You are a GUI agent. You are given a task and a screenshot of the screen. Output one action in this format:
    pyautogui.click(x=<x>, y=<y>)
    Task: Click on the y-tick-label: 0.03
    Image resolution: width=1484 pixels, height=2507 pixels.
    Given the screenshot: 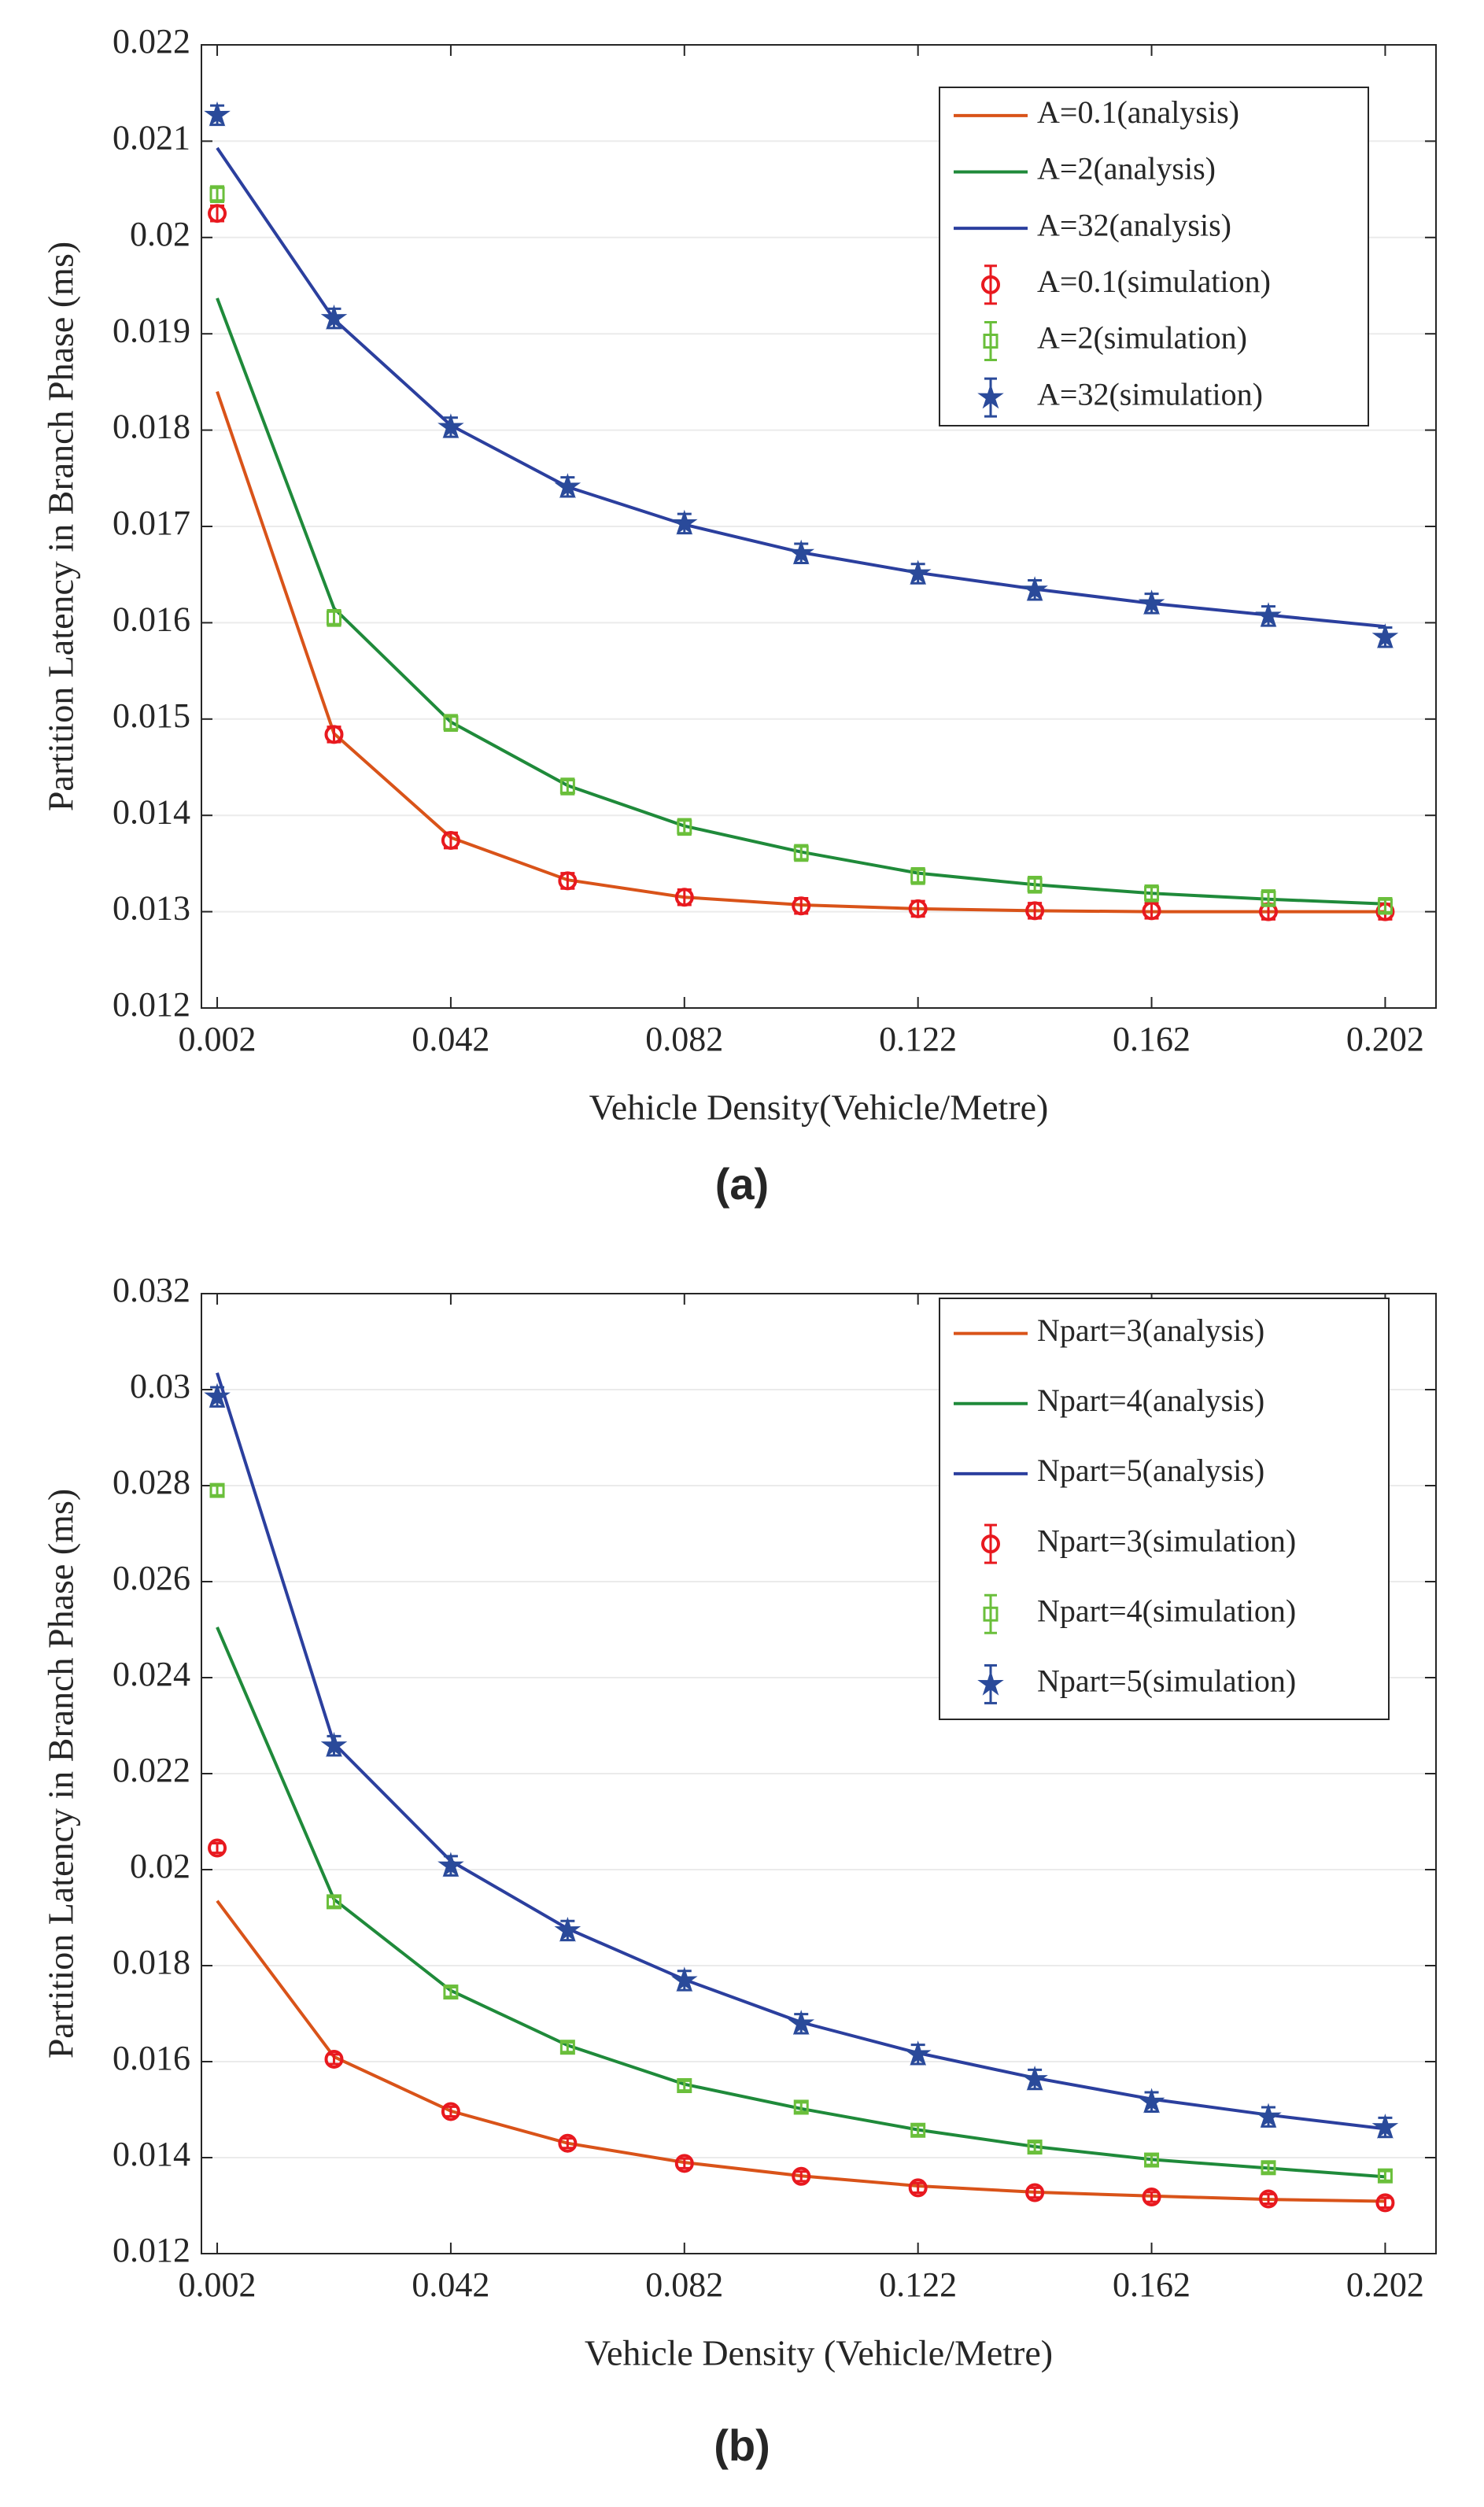 What is the action you would take?
    pyautogui.click(x=160, y=1386)
    